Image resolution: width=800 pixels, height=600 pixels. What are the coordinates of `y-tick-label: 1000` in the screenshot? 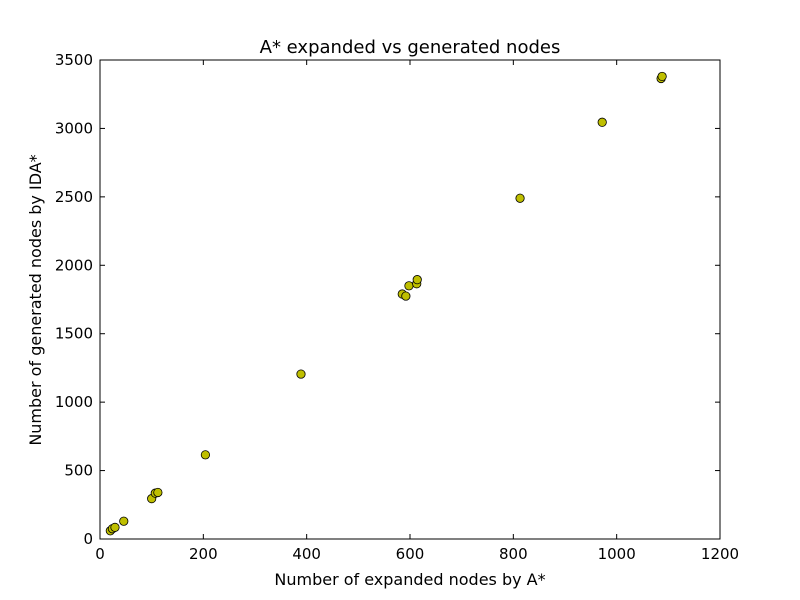 It's located at (74, 402).